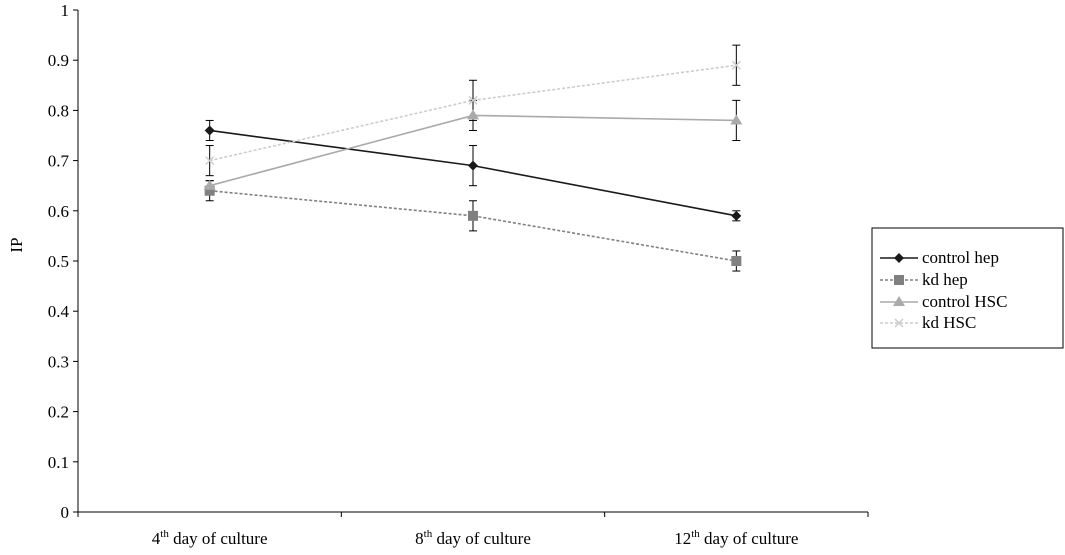  Describe the element at coordinates (58, 261) in the screenshot. I see `y-tick-label: 0.5` at that location.